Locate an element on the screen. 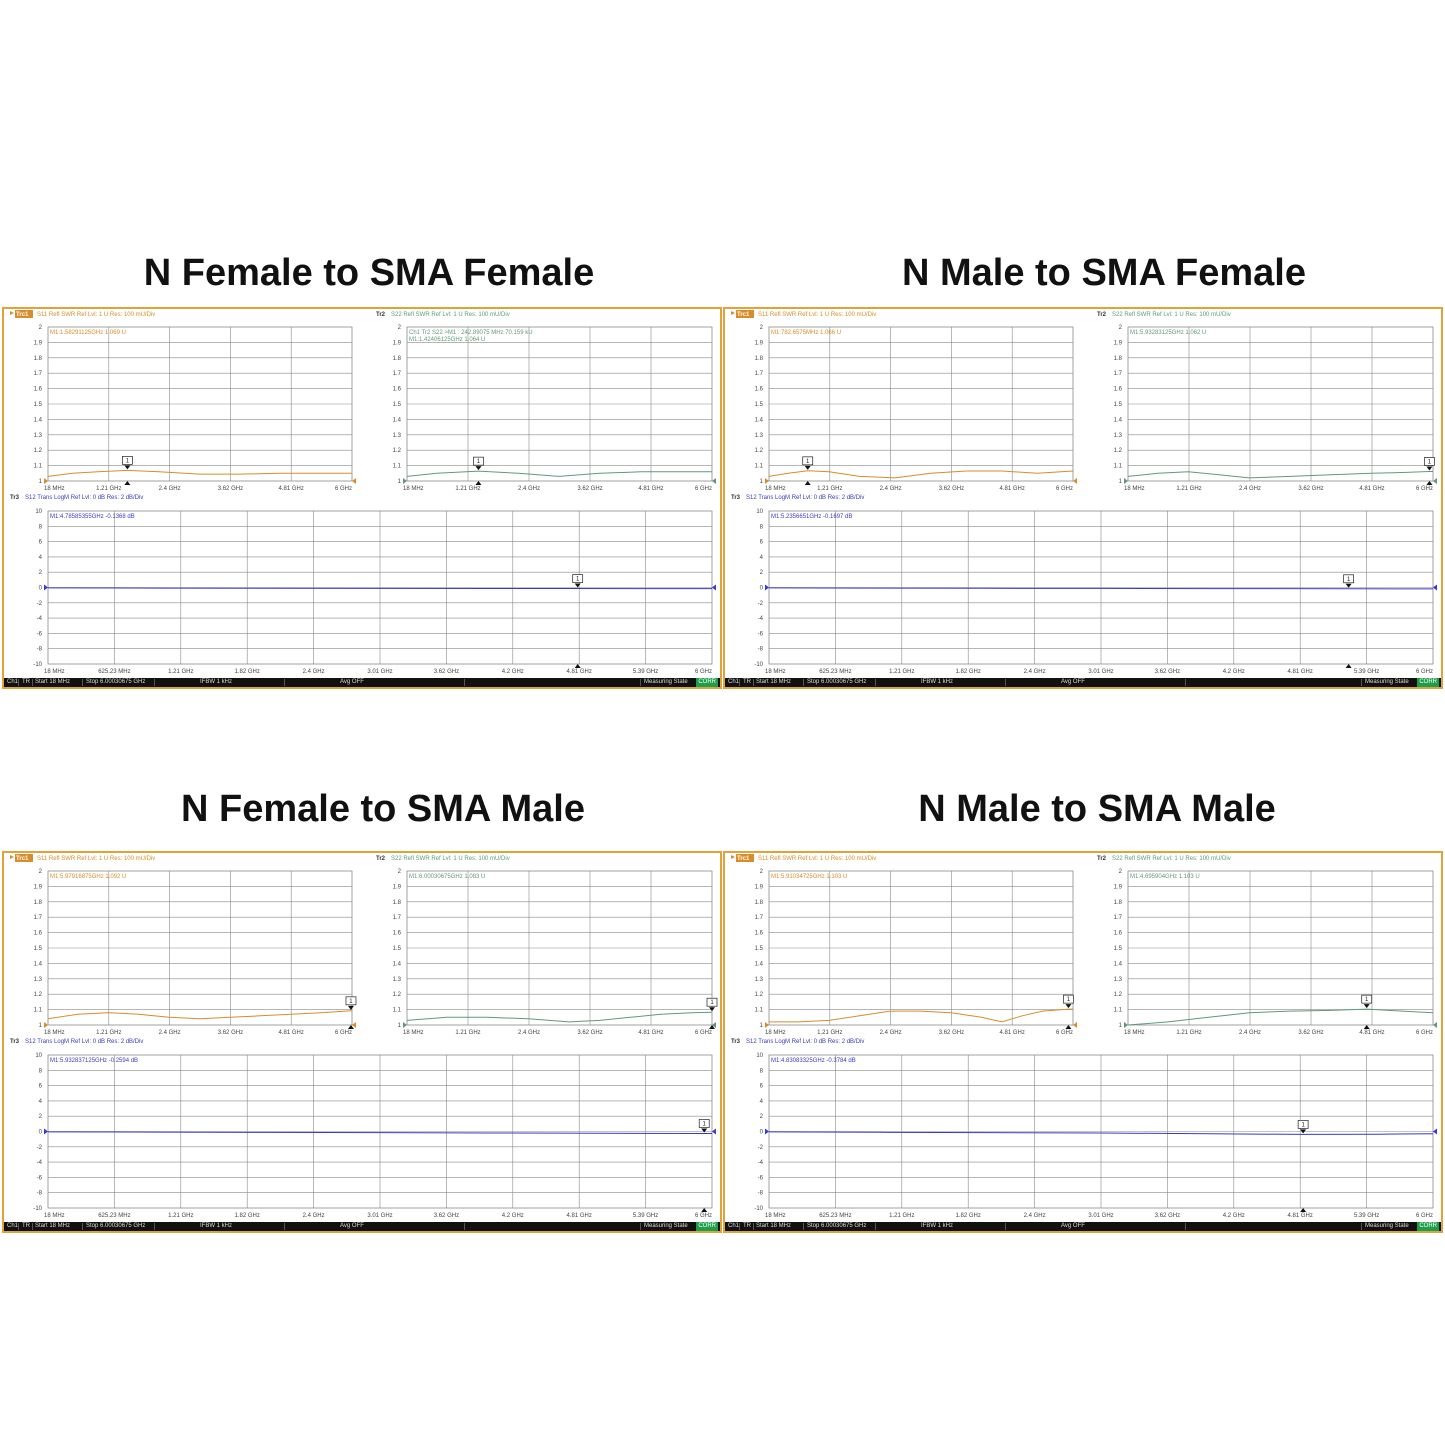 The width and height of the screenshot is (1445, 1445). status-ifbw: IFBW 1 kHz is located at coordinates (216, 1226).